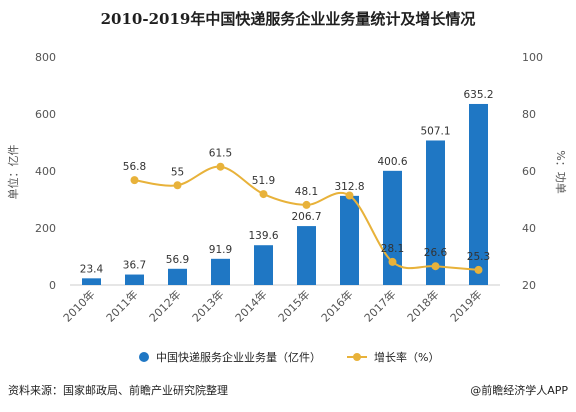 The width and height of the screenshot is (576, 412). I want to click on line-value-label: 48.1, so click(306, 192).